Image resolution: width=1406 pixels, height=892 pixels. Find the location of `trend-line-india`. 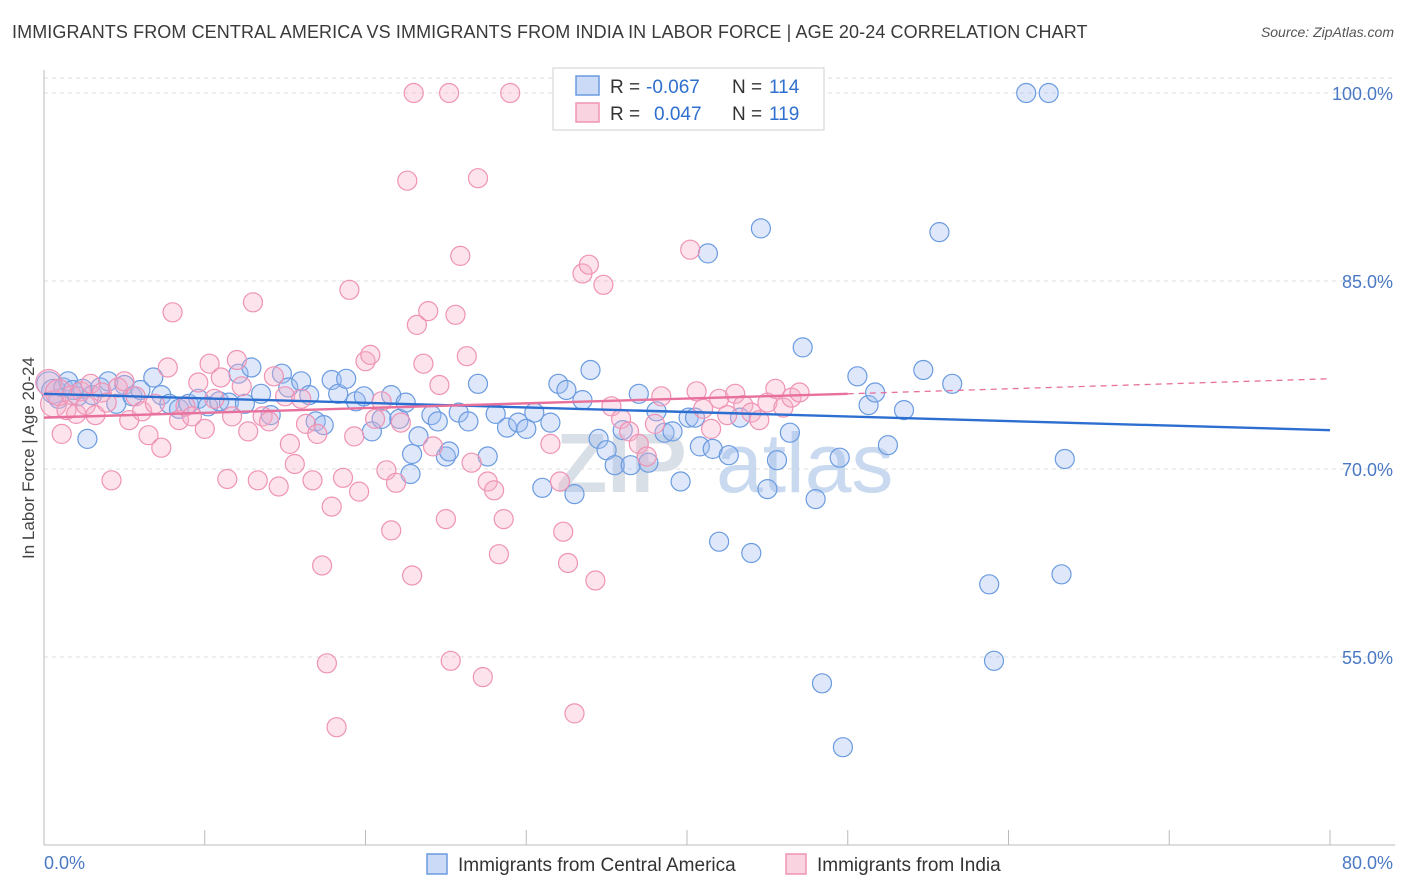

trend-line-india is located at coordinates (445, 405).